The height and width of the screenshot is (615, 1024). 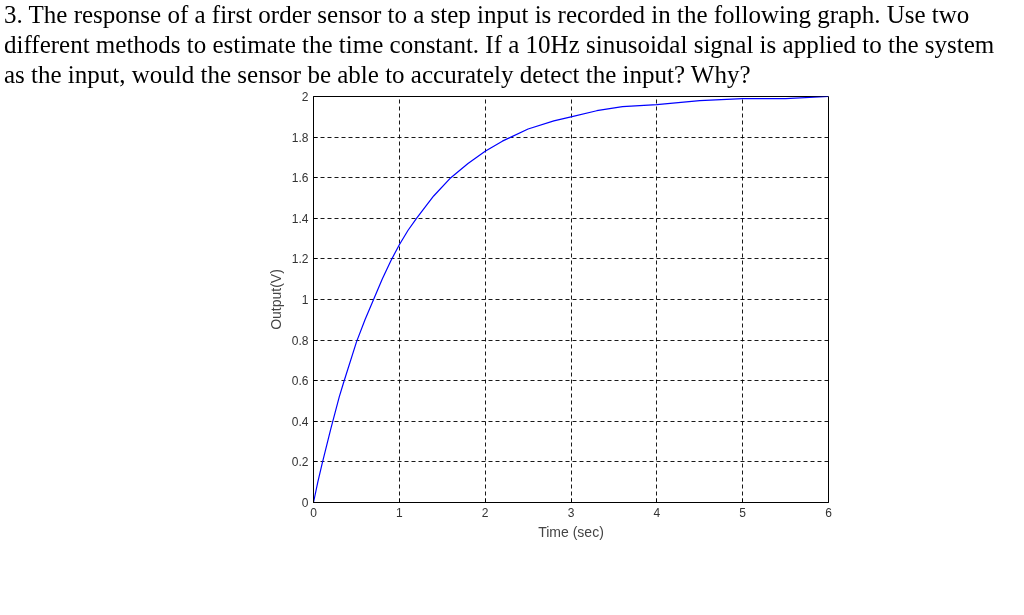 What do you see at coordinates (571, 512) in the screenshot?
I see `x-tick-label: 3` at bounding box center [571, 512].